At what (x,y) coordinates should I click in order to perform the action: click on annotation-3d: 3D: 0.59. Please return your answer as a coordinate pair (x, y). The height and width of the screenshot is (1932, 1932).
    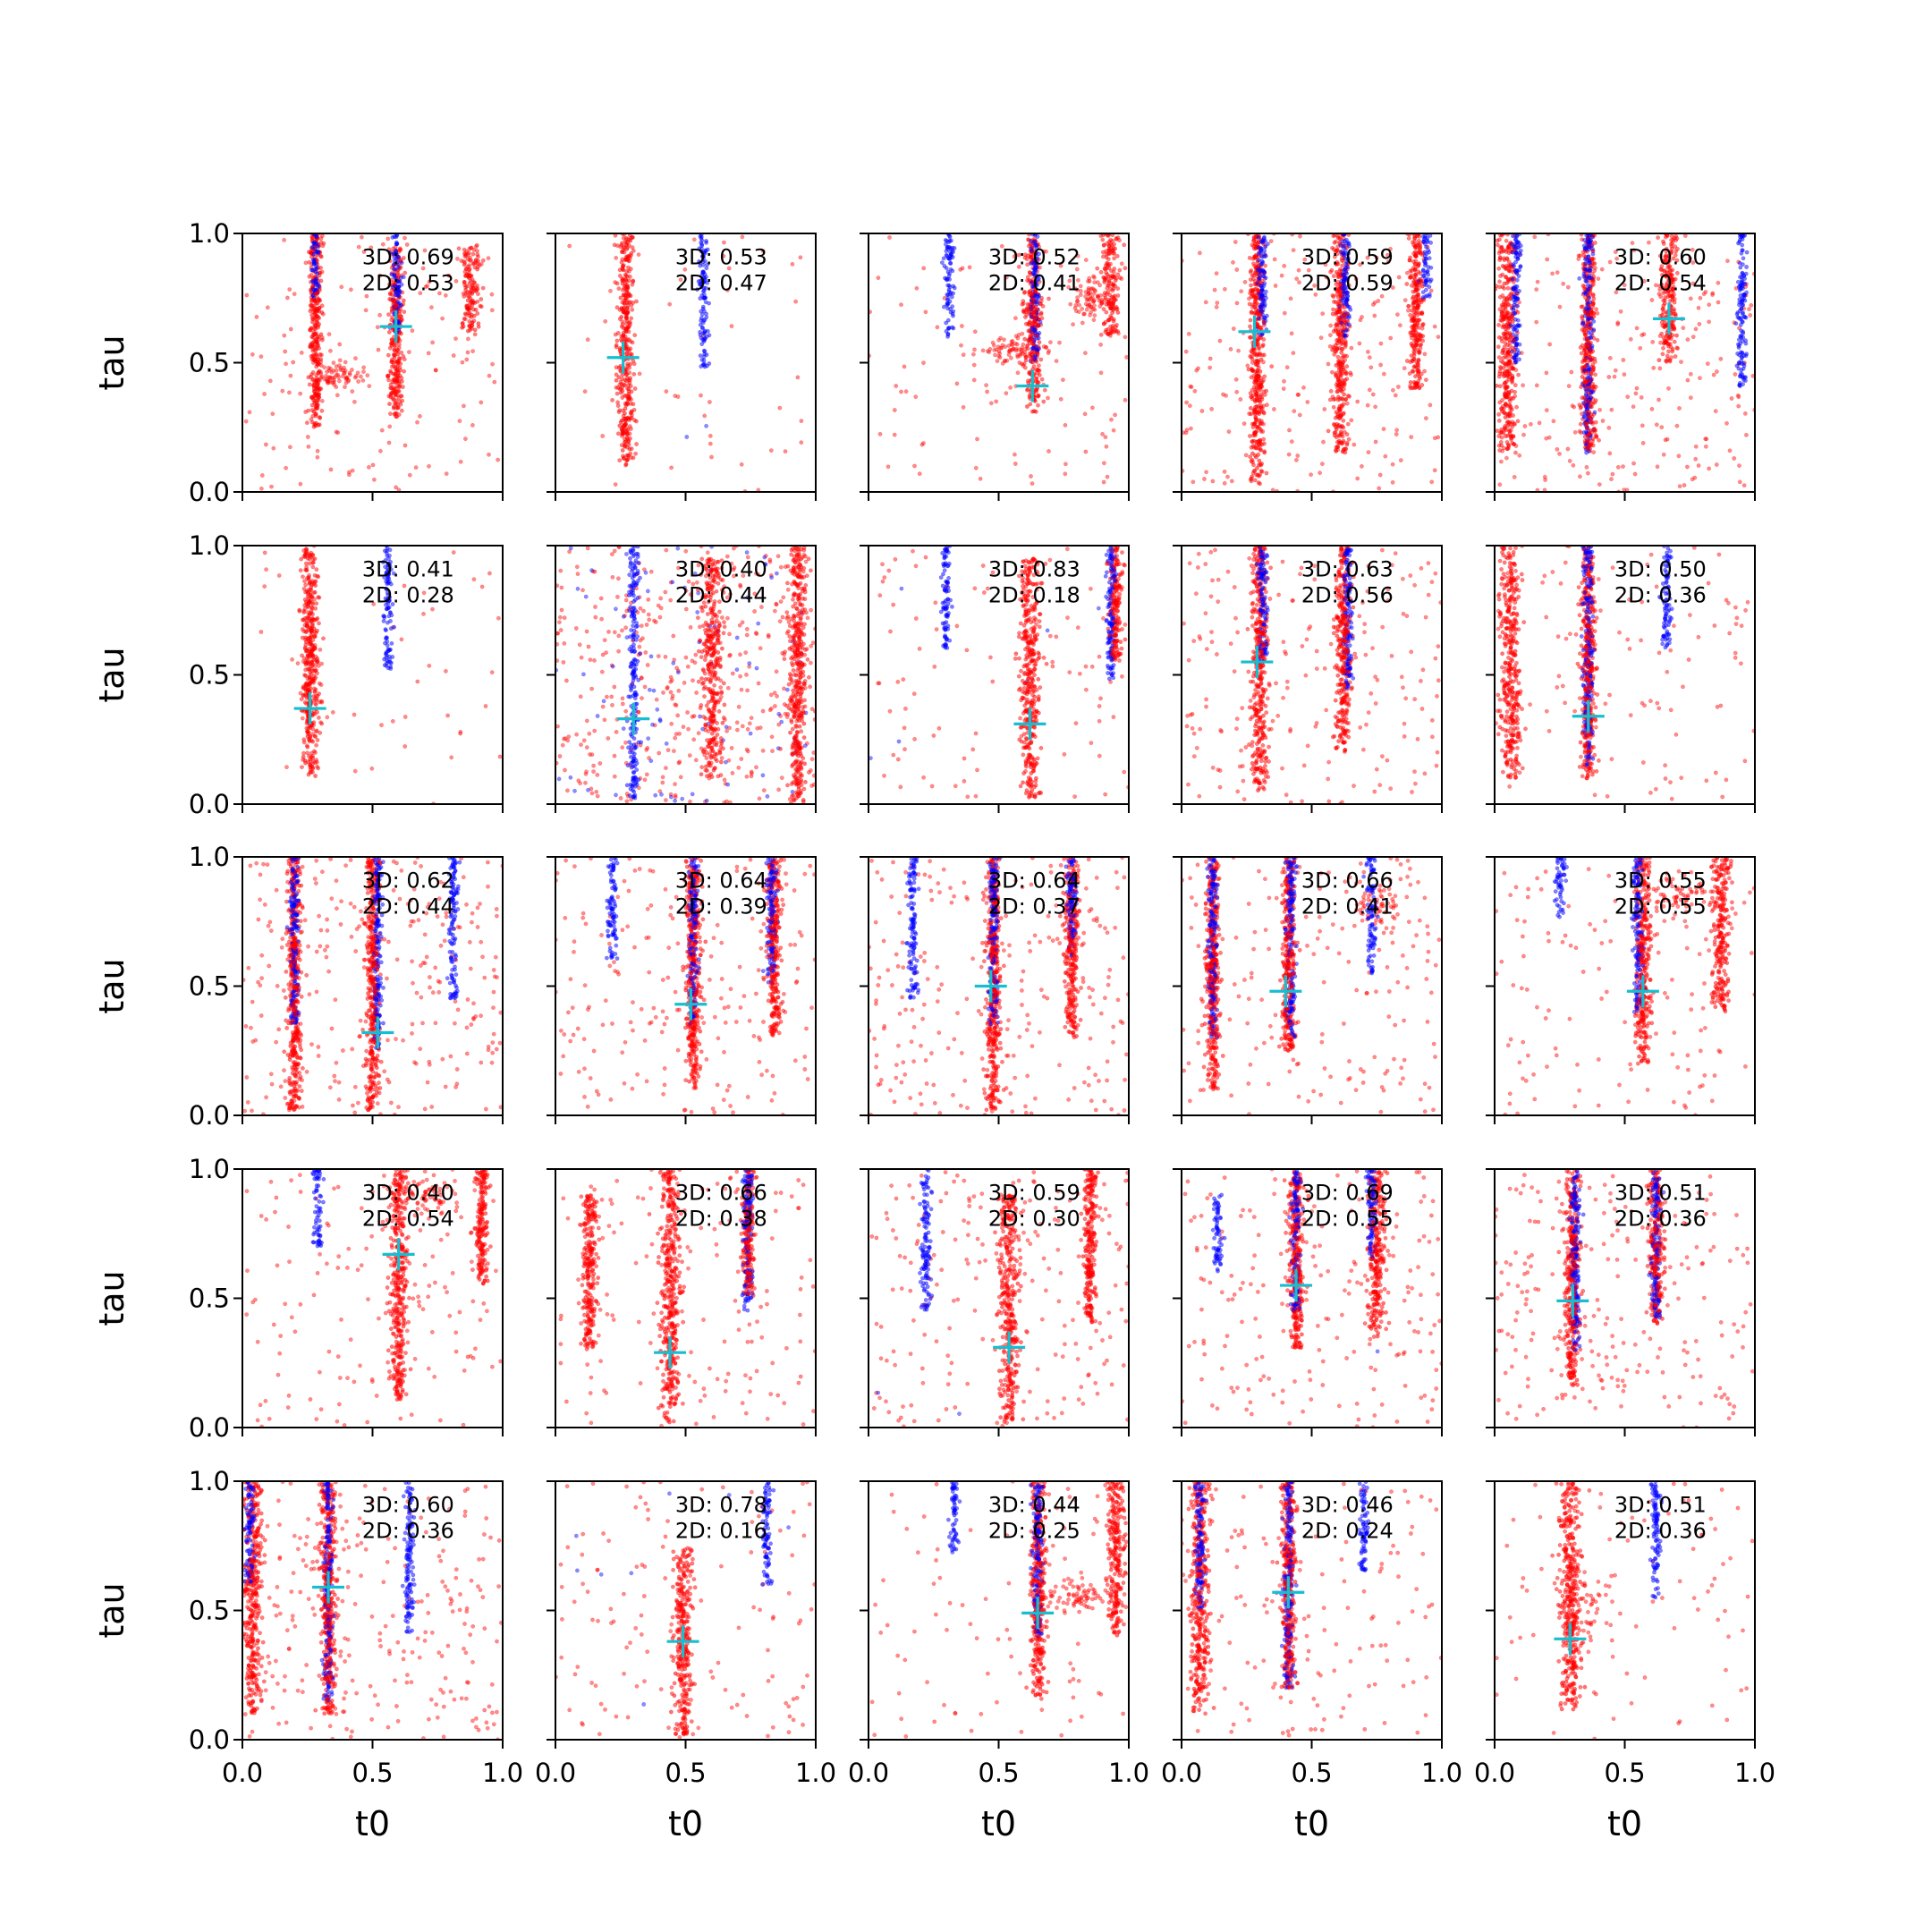
    Looking at the image, I should click on (1347, 257).